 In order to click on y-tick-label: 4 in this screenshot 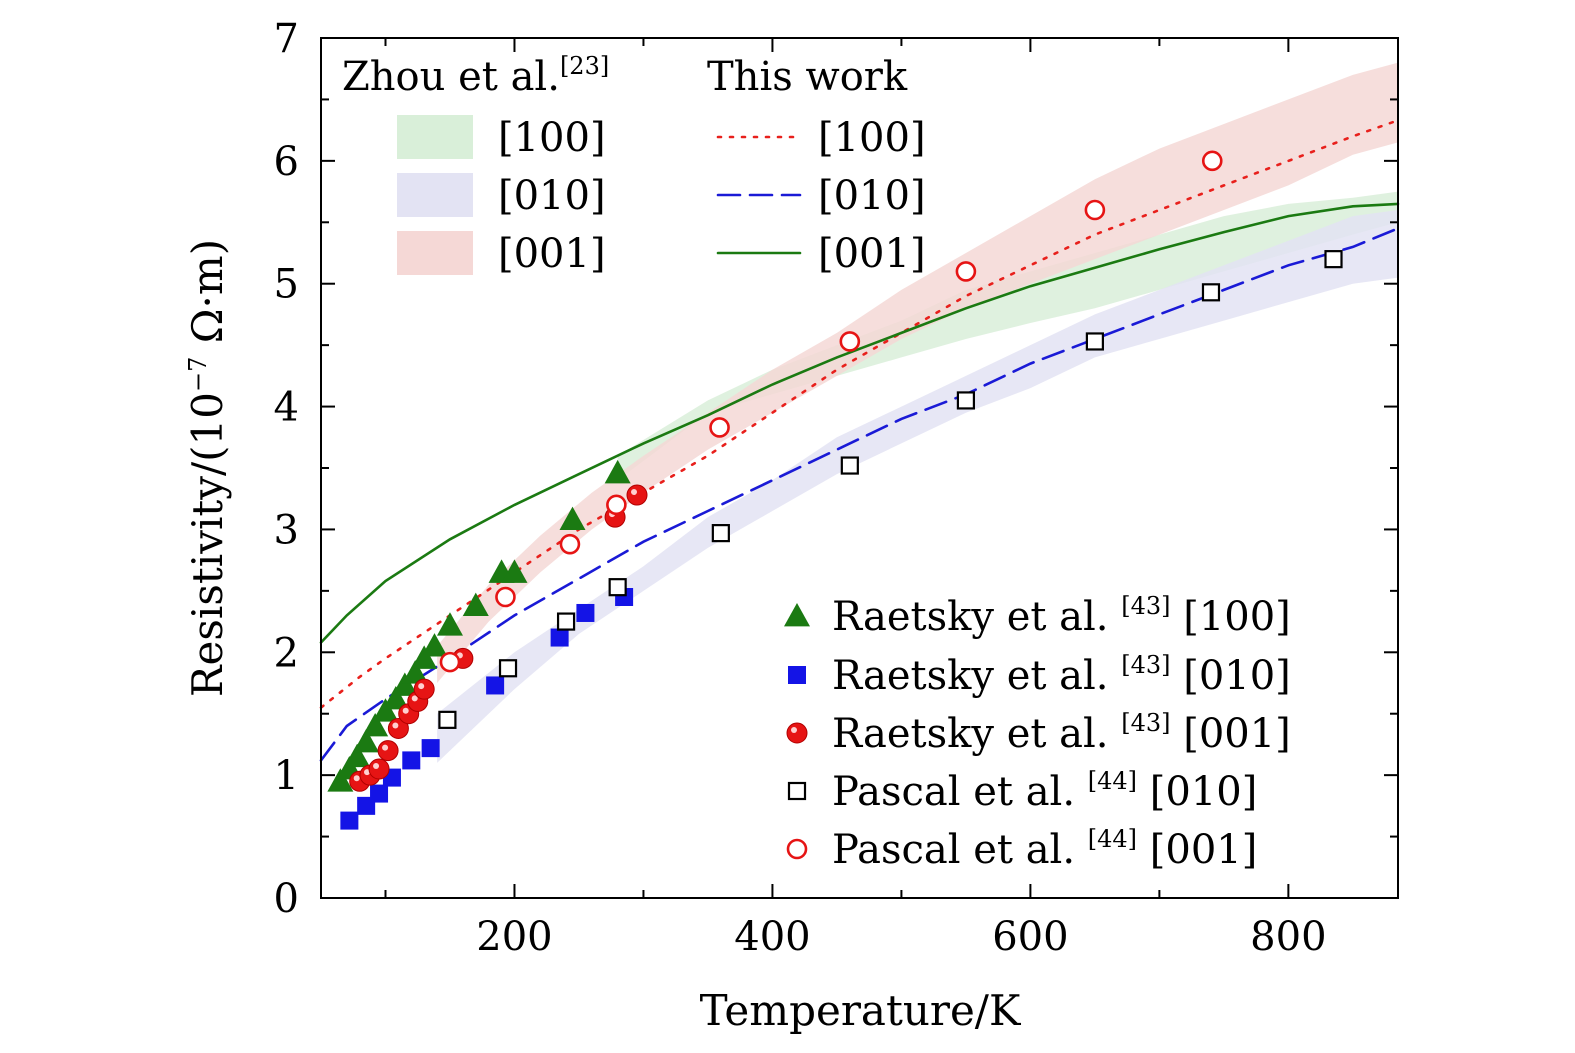, I will do `click(286, 408)`.